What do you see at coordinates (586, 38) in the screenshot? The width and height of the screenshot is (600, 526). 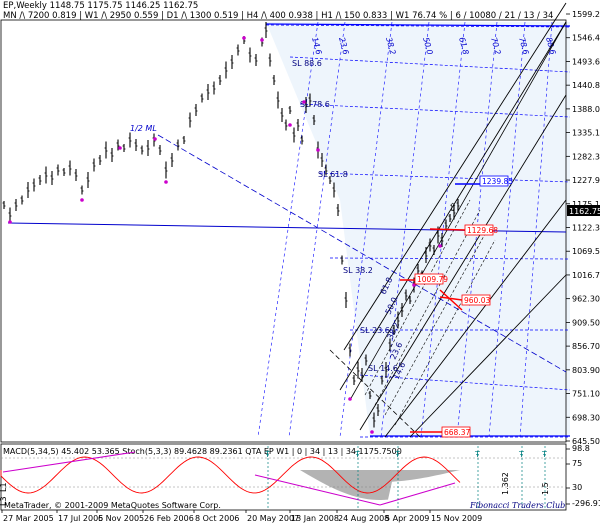 I see `price-tick-label: 1546.45` at bounding box center [586, 38].